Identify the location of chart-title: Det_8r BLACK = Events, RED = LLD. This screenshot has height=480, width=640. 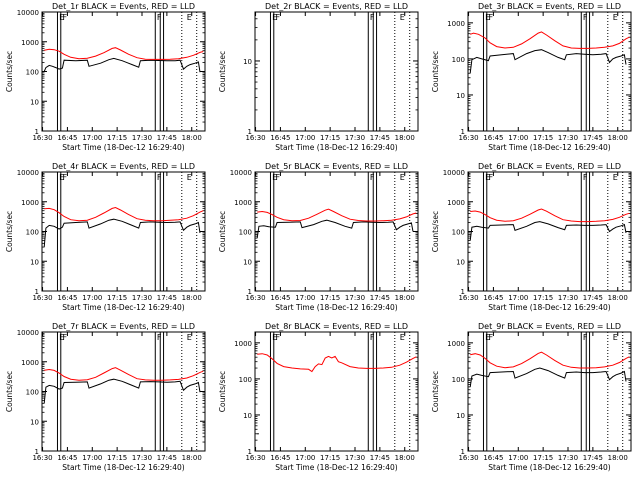
(336, 326).